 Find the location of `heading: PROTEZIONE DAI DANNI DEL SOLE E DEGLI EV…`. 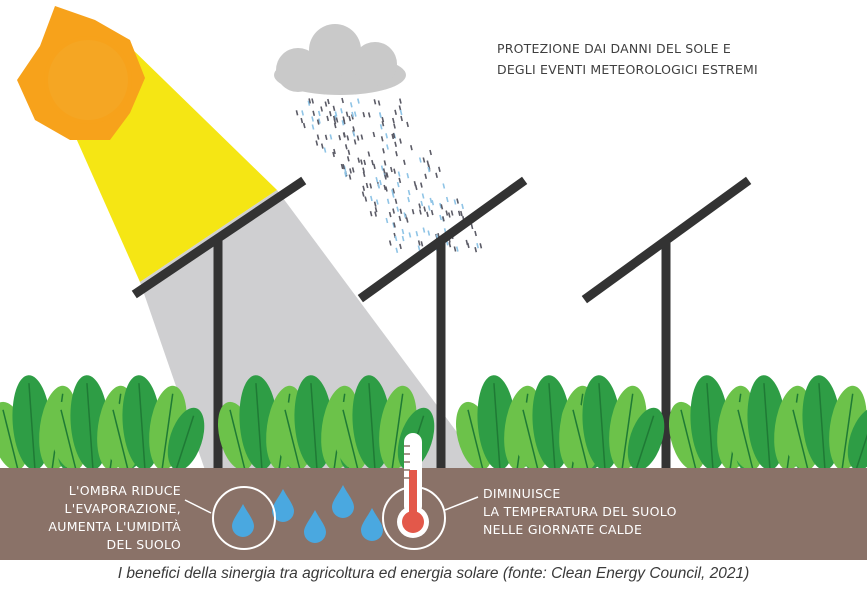

heading: PROTEZIONE DAI DANNI DEL SOLE E DEGLI EV… is located at coordinates (667, 59).